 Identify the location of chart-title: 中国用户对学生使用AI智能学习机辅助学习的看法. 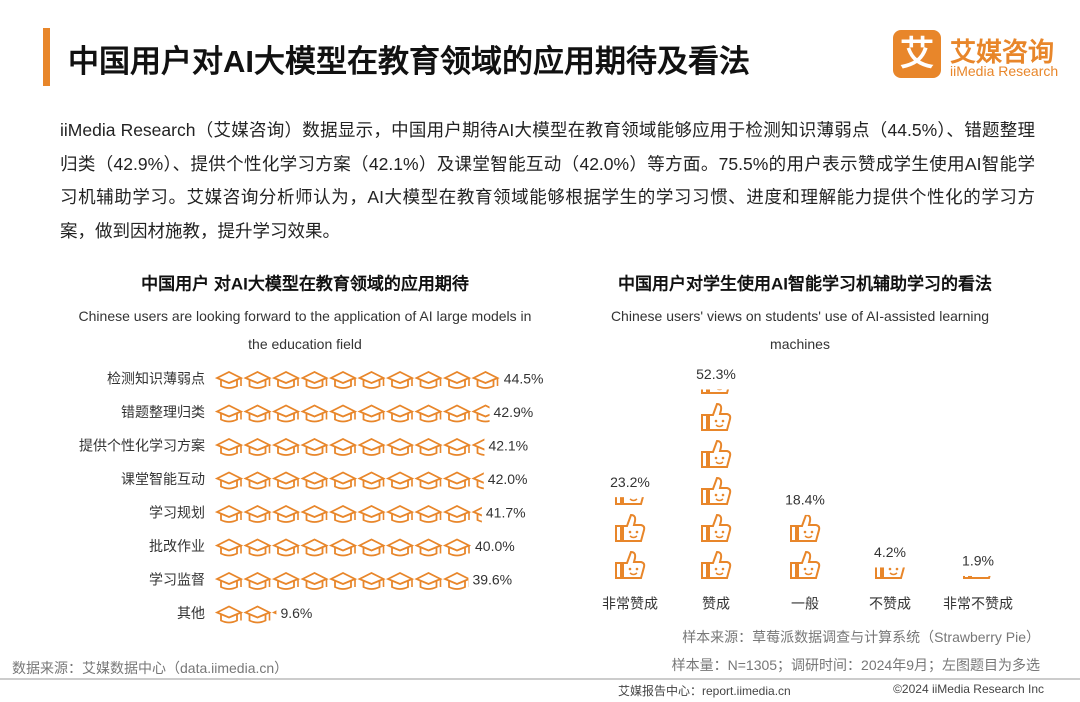
(805, 283).